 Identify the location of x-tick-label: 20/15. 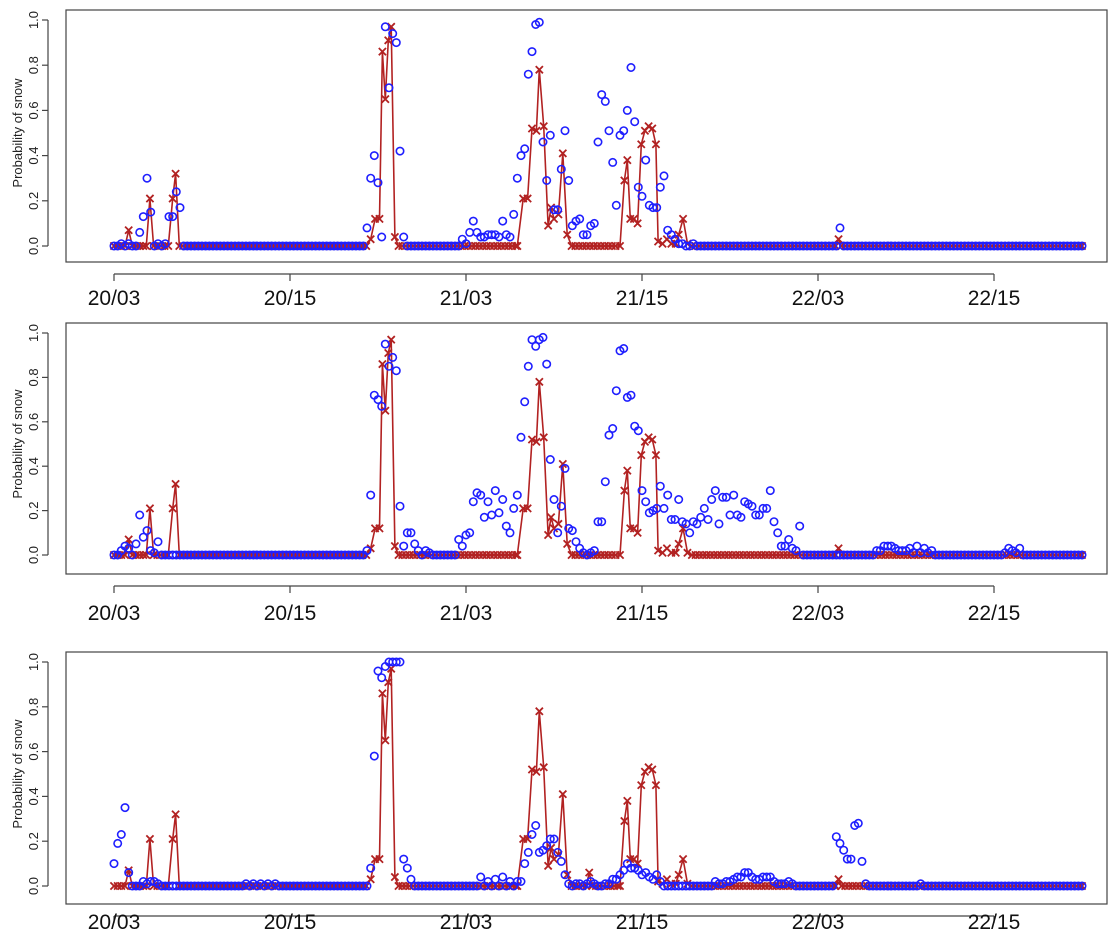
(290, 922).